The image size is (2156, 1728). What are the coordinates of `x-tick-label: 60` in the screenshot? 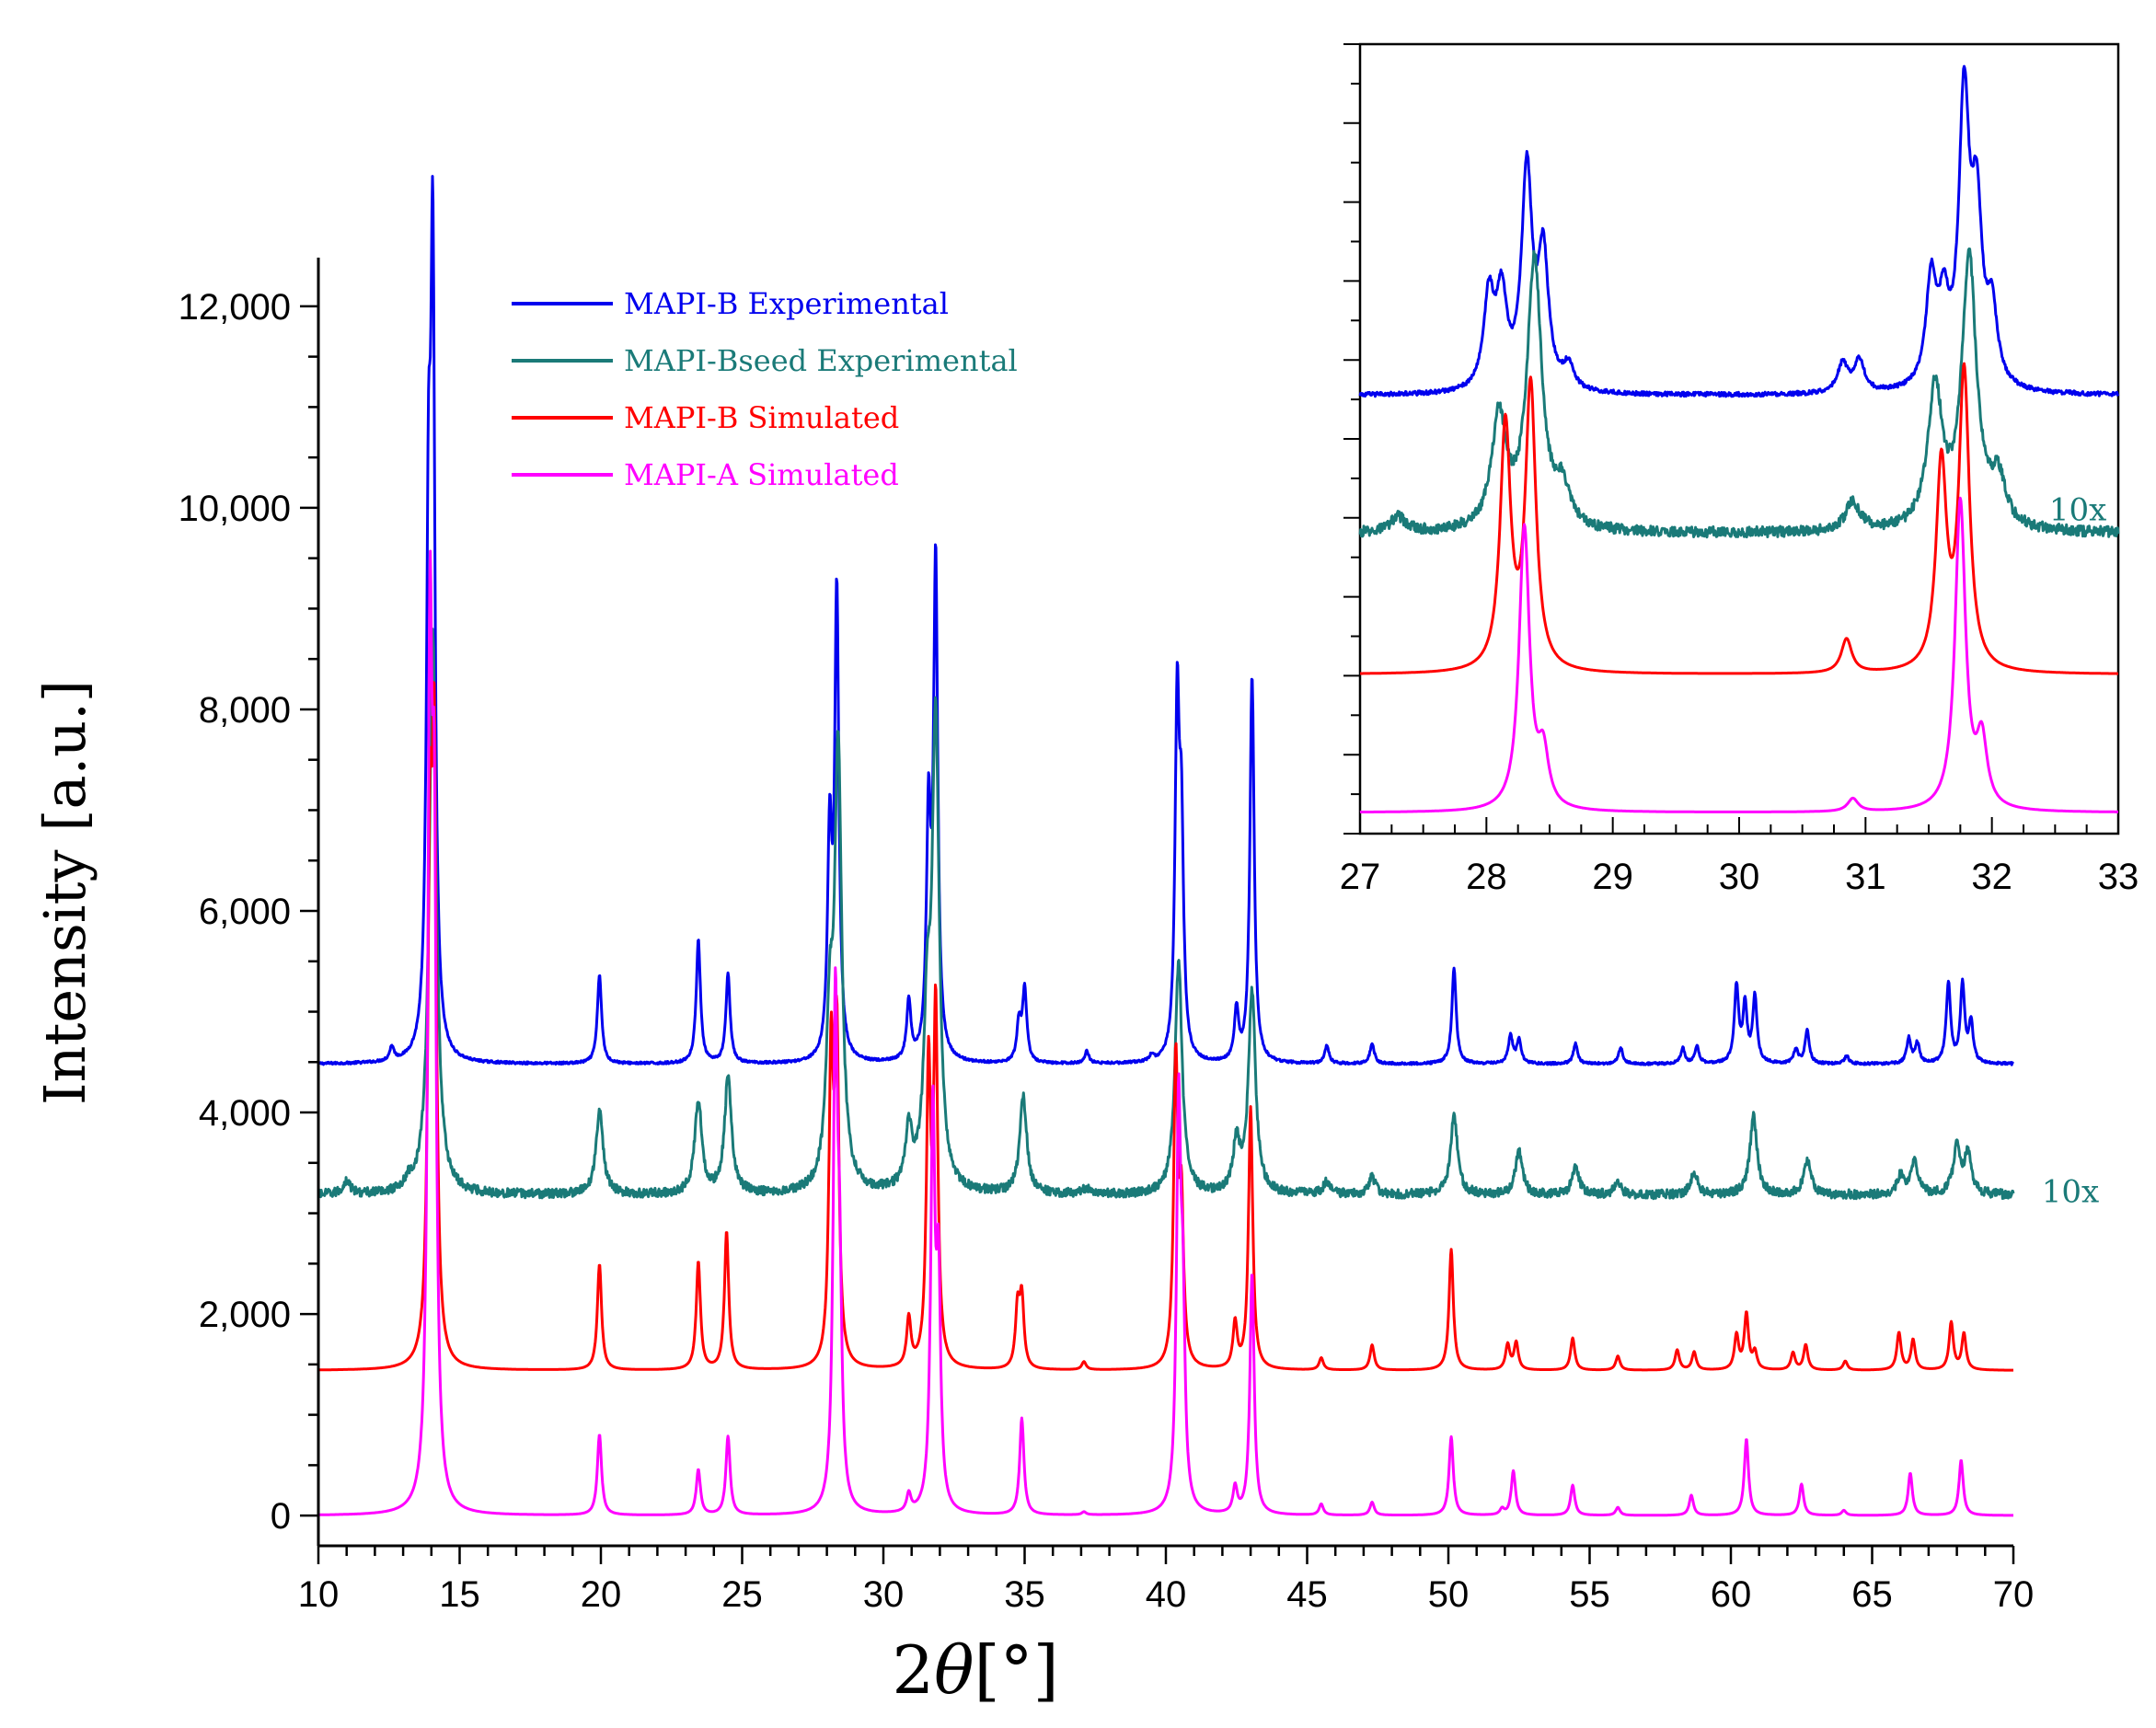 It's located at (1731, 1594).